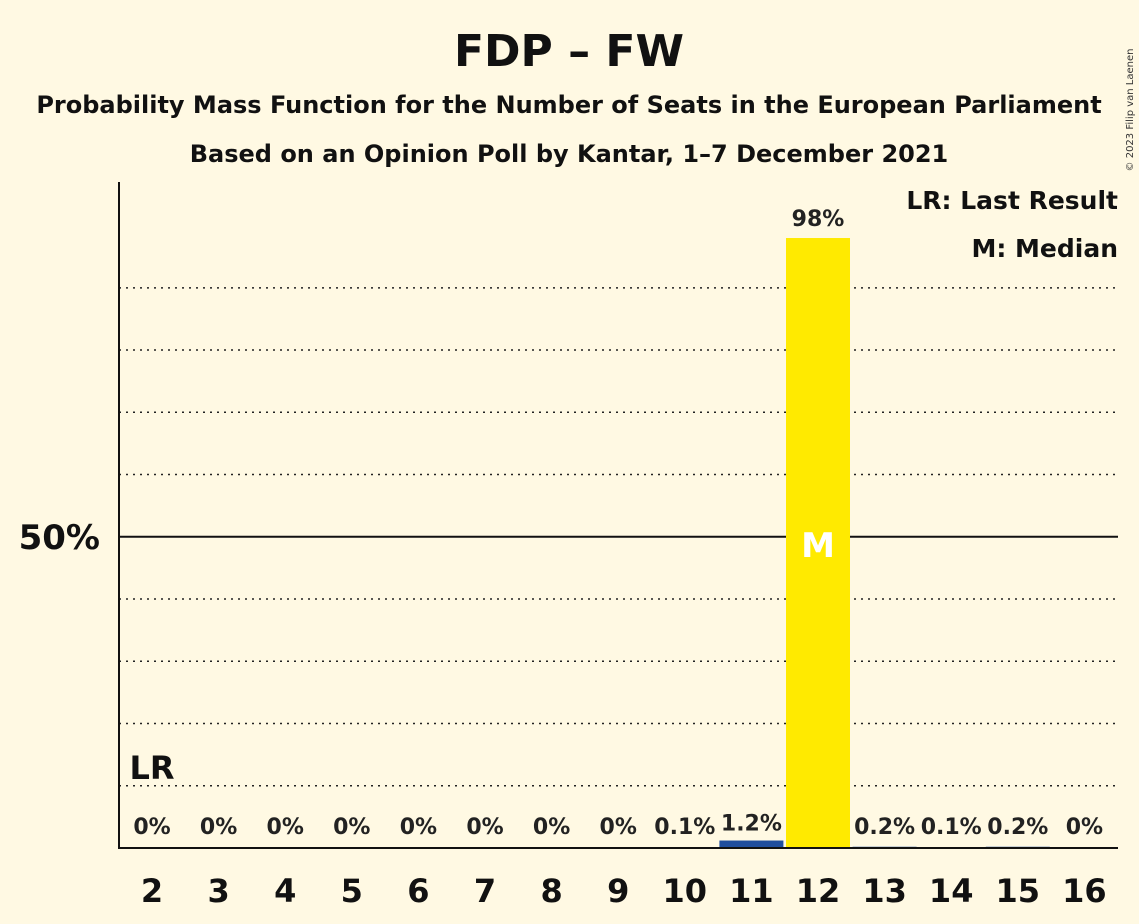 The width and height of the screenshot is (1139, 924). I want to click on x-tick-13: 13, so click(884, 891).